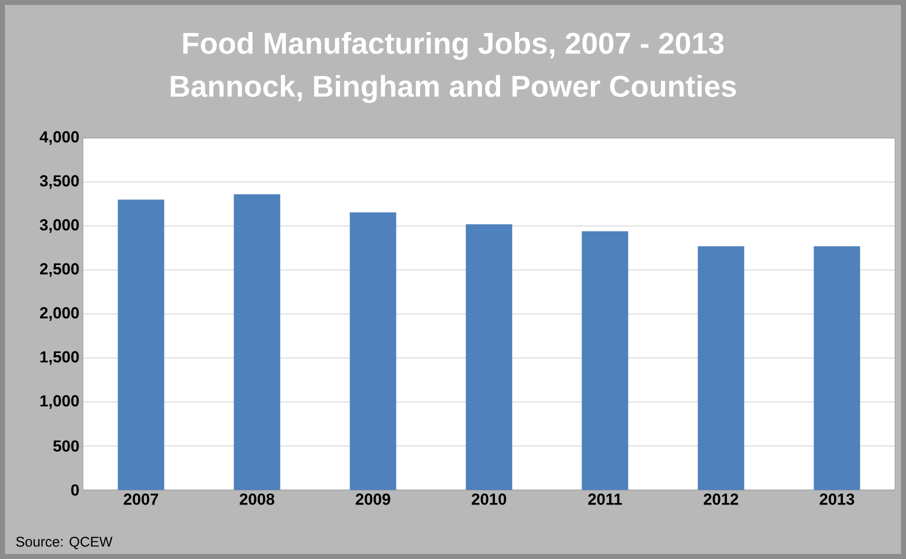 The height and width of the screenshot is (559, 906). What do you see at coordinates (59, 226) in the screenshot?
I see `y-tick-label: 3,000` at bounding box center [59, 226].